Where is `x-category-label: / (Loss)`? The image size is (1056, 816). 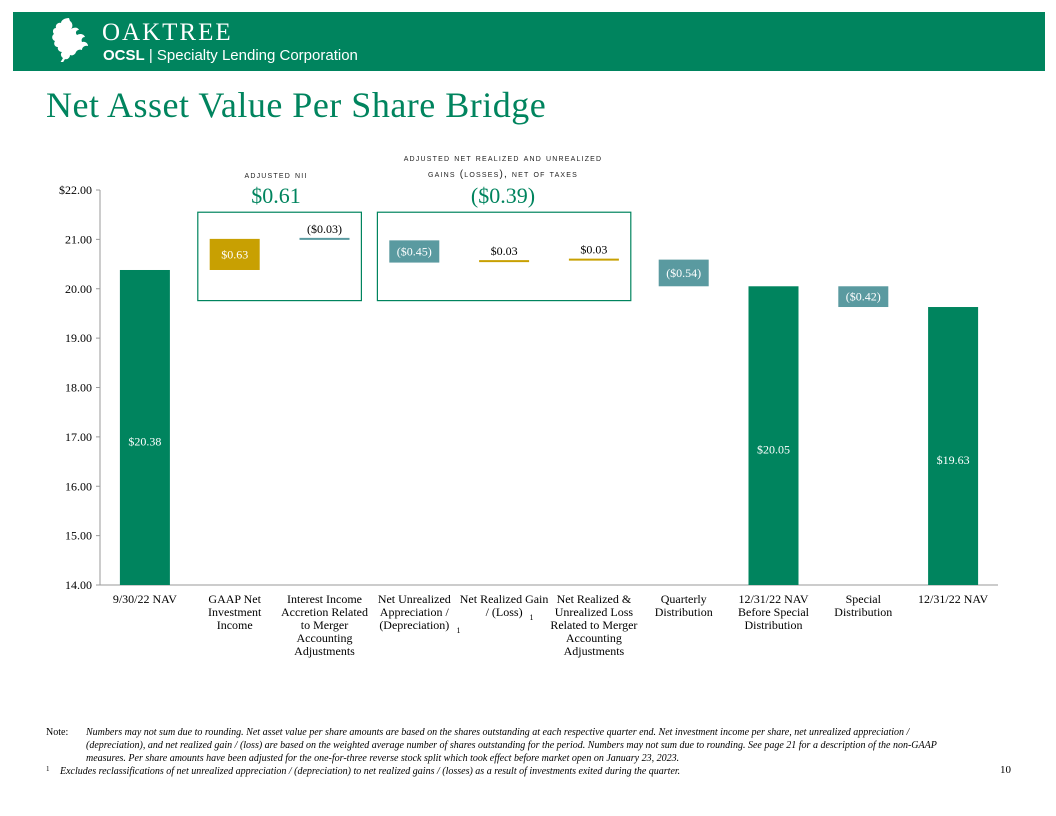 x-category-label: / (Loss) is located at coordinates (504, 612).